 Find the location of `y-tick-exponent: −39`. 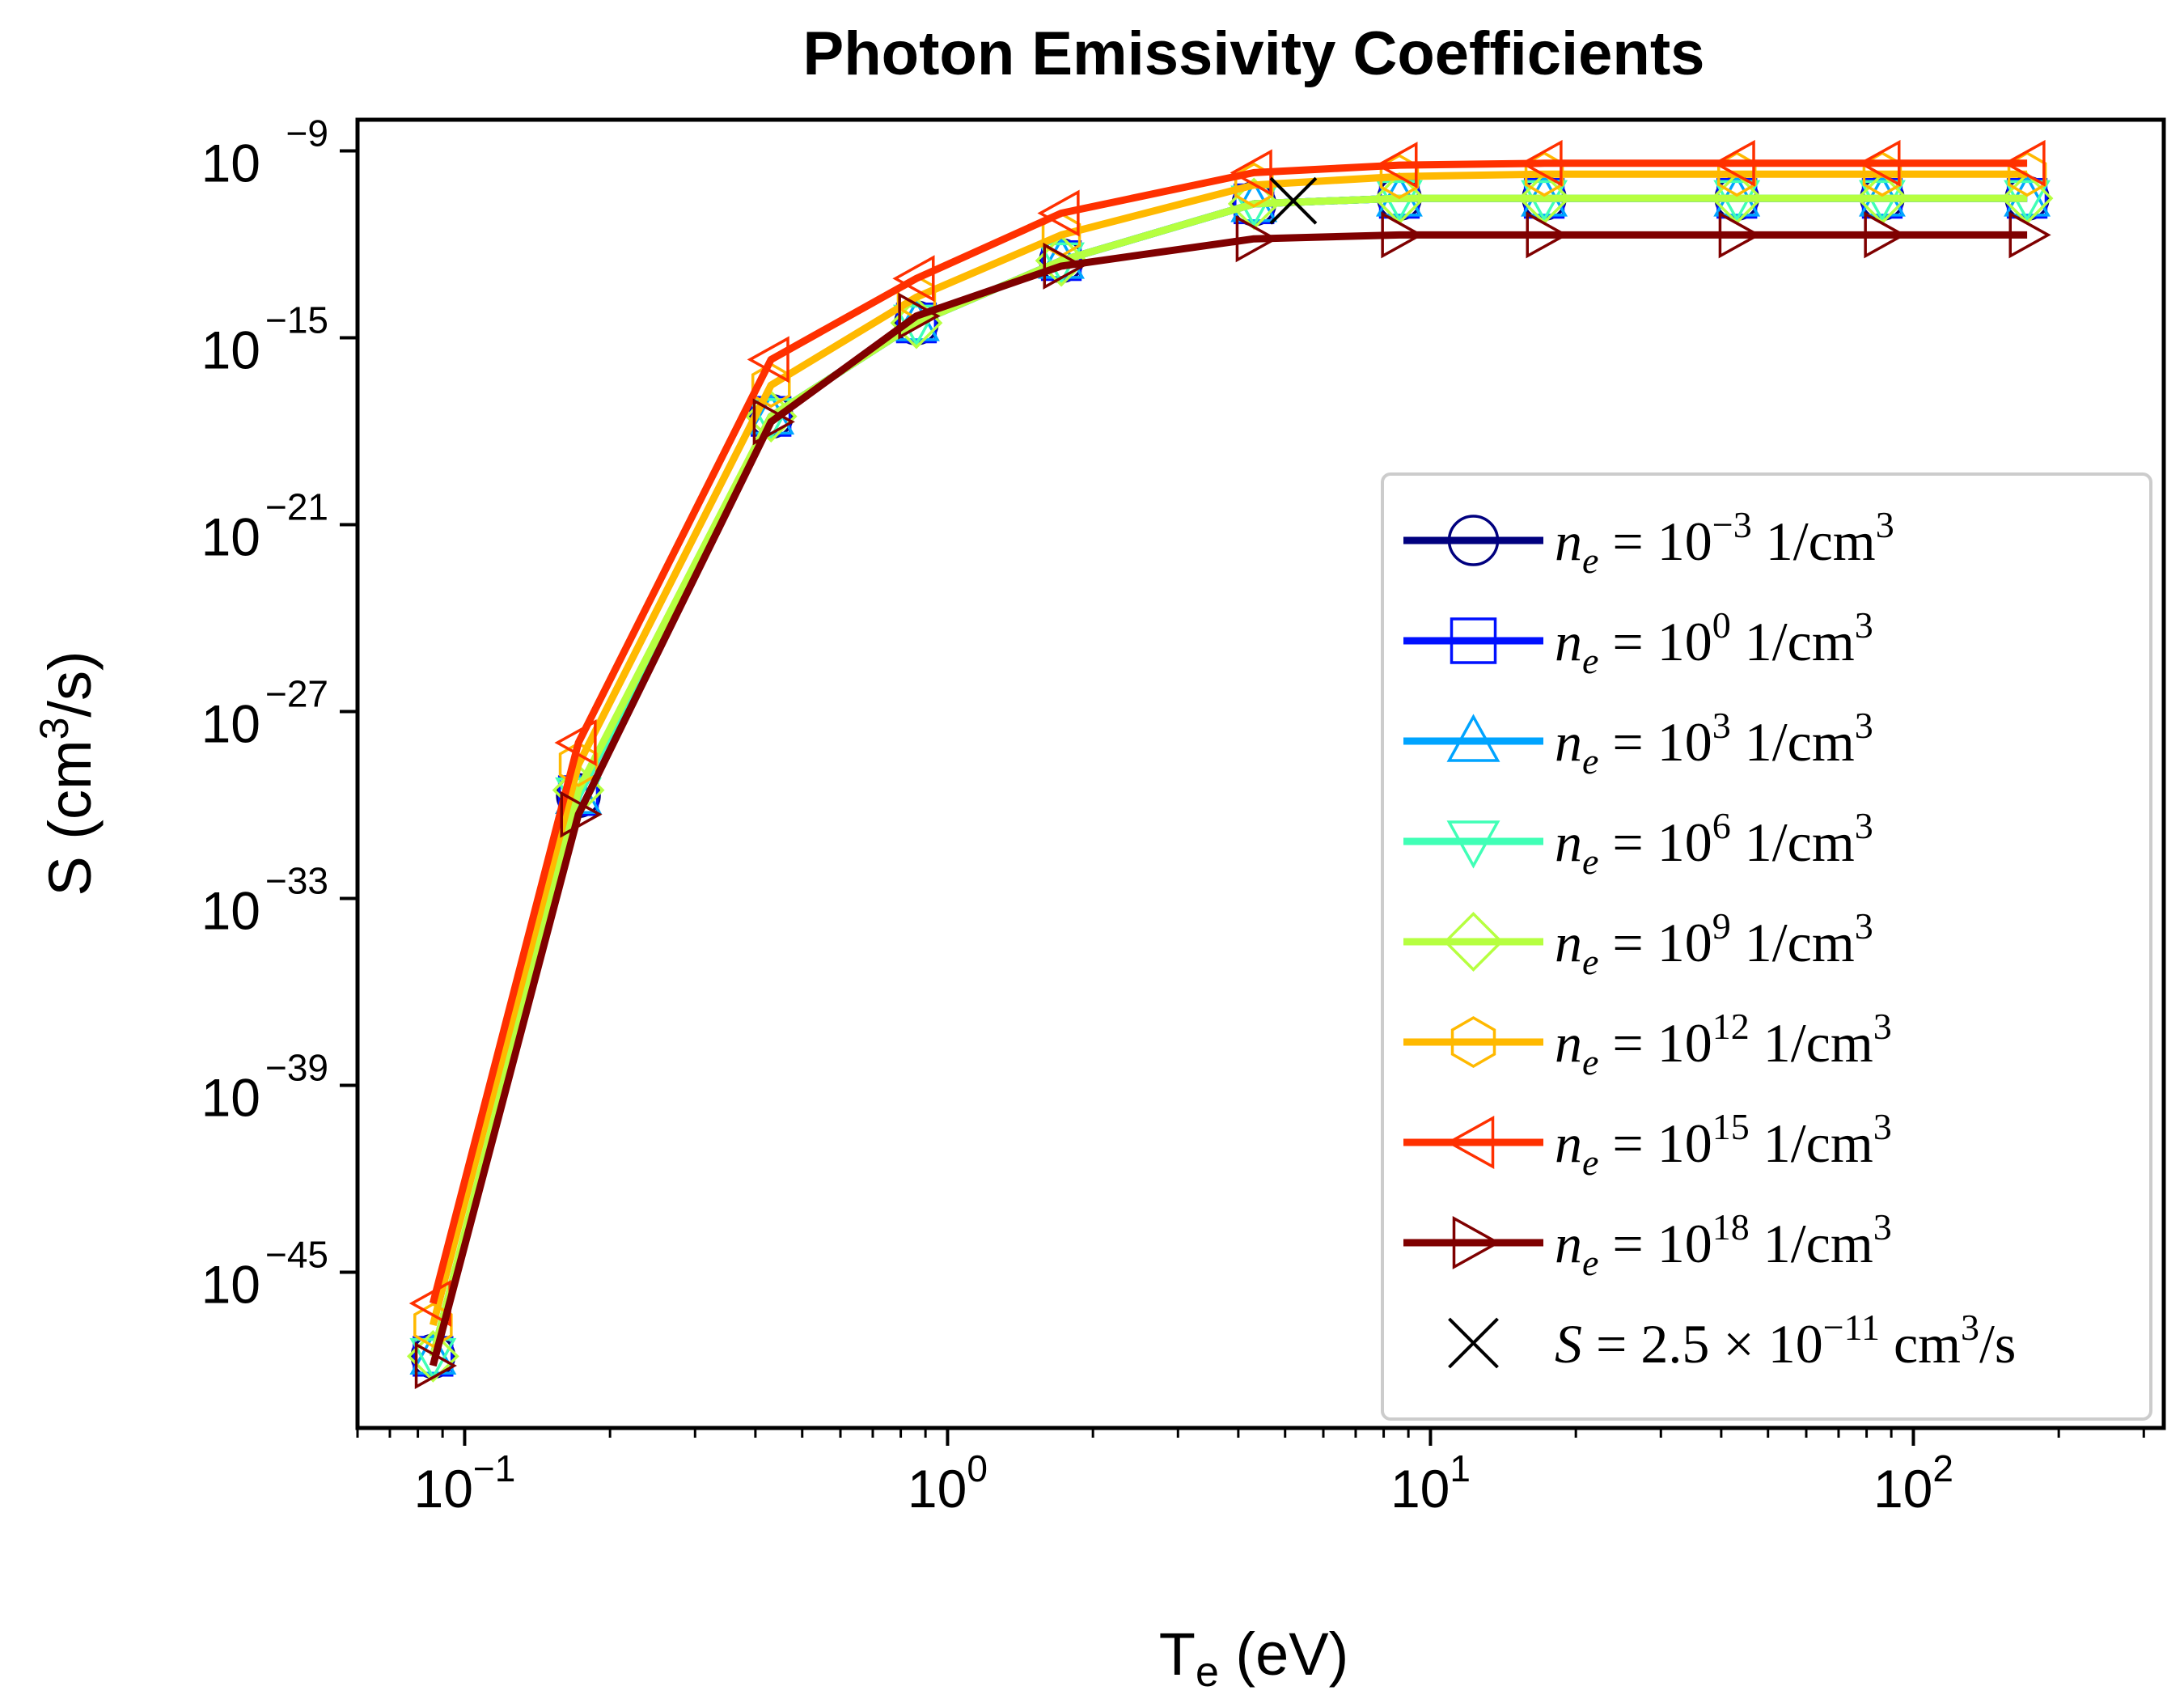

y-tick-exponent: −39 is located at coordinates (296, 1068).